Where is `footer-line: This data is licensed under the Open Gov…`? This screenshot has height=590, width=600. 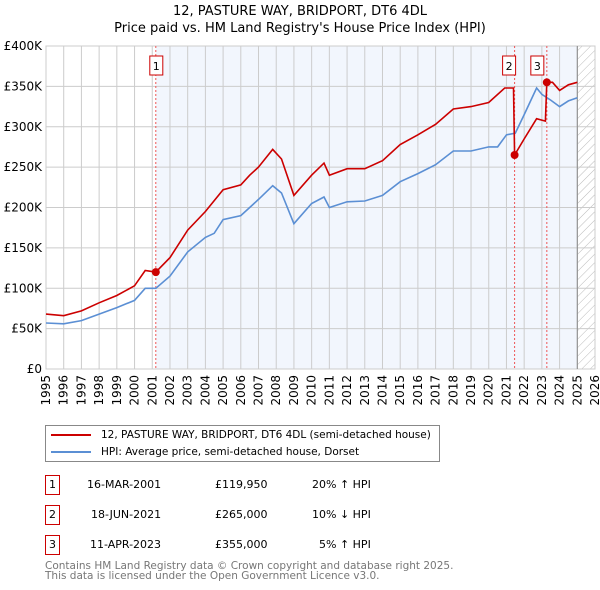 footer-line: This data is licensed under the Open Gov… is located at coordinates (212, 576).